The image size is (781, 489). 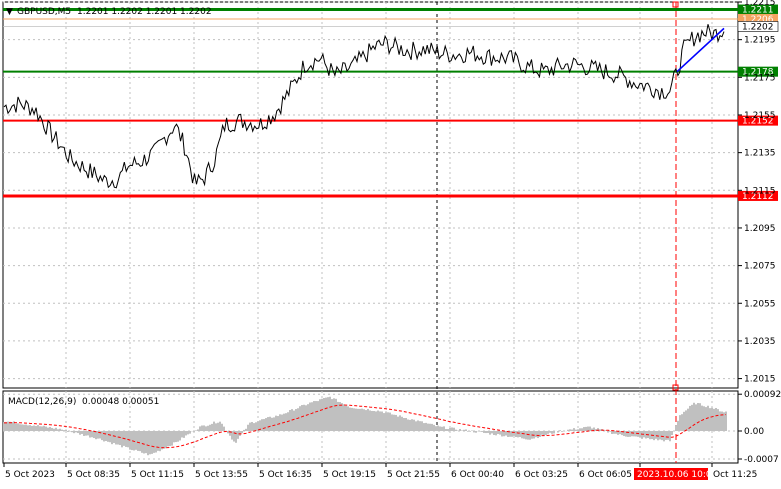 What do you see at coordinates (93, 475) in the screenshot?
I see `time-tick-label: 5 Oct 08:35` at bounding box center [93, 475].